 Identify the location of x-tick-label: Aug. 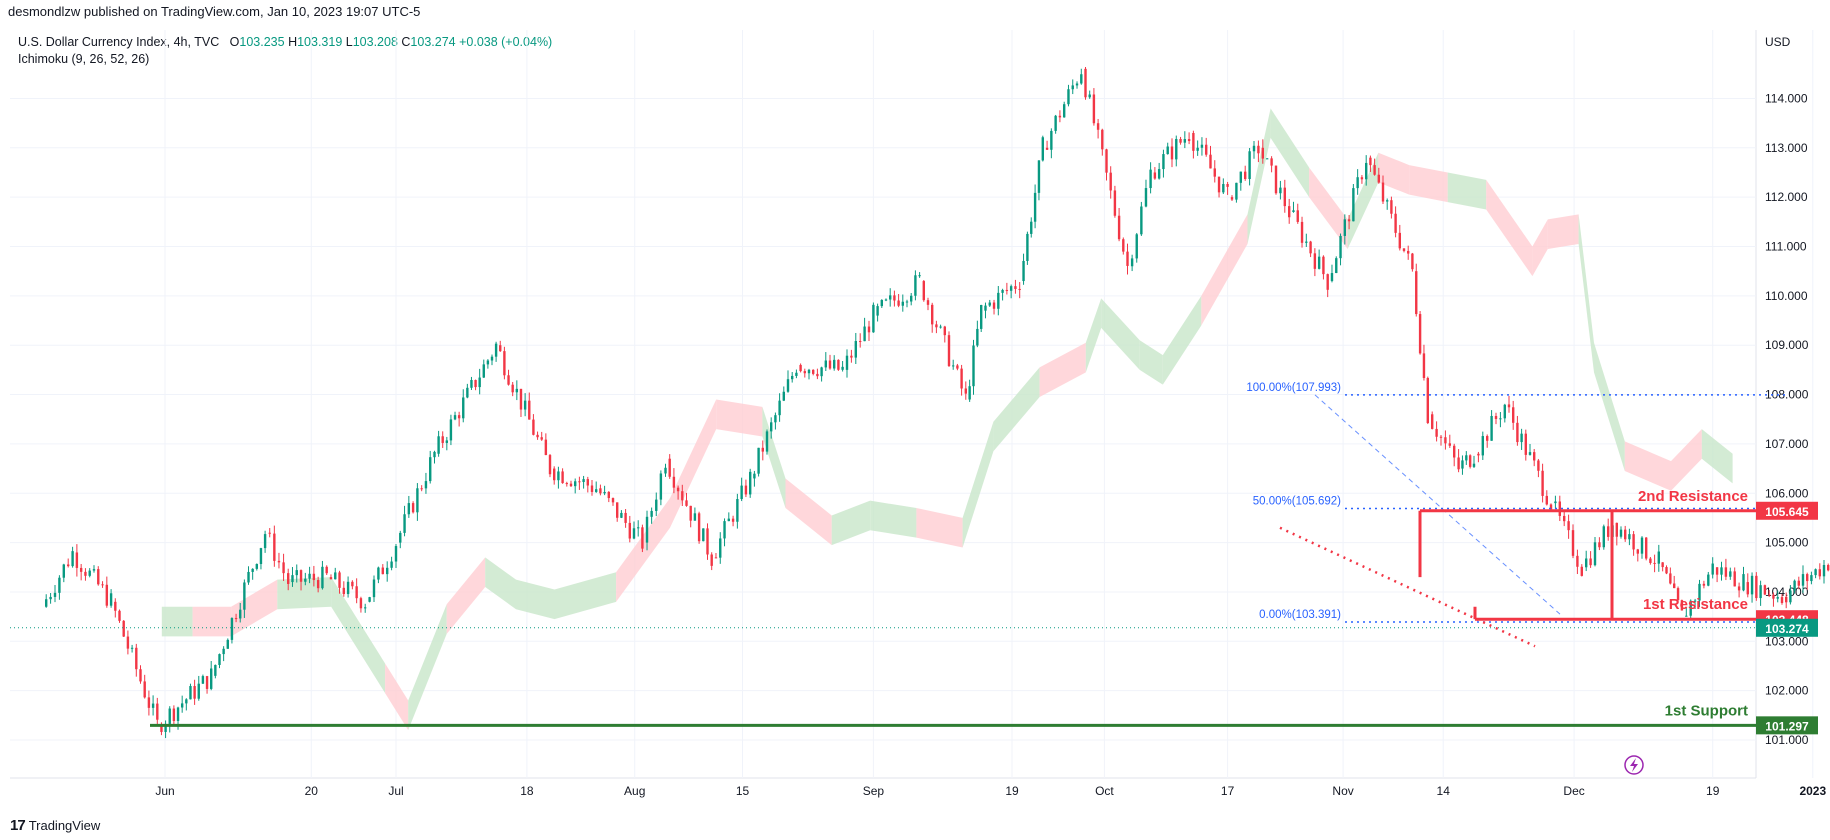
(634, 791).